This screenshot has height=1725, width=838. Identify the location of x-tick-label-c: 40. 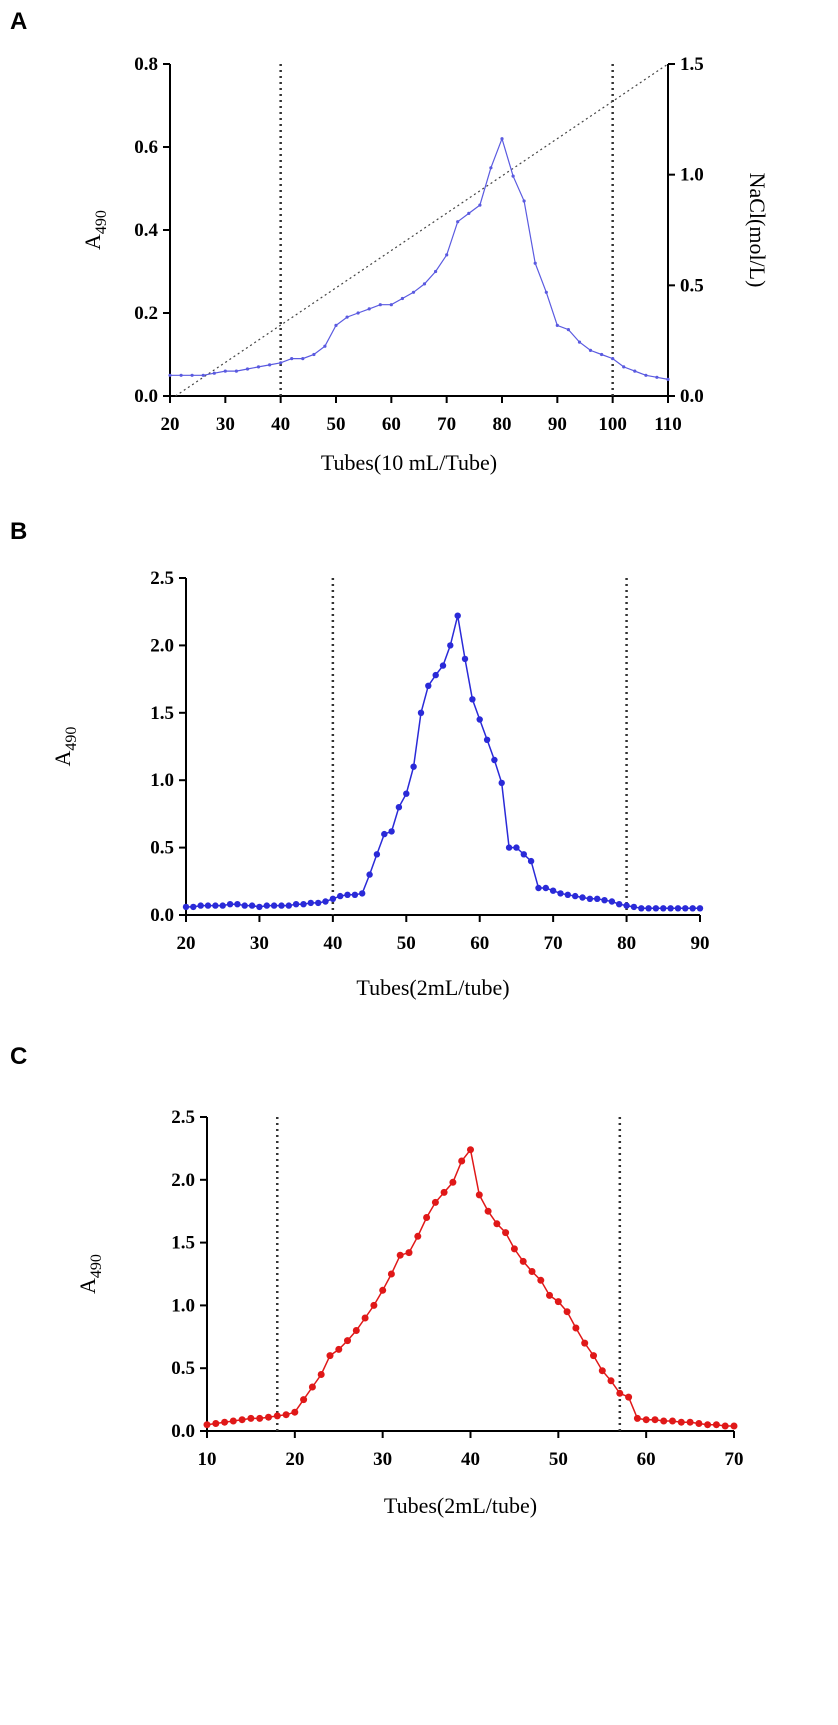
(470, 1459).